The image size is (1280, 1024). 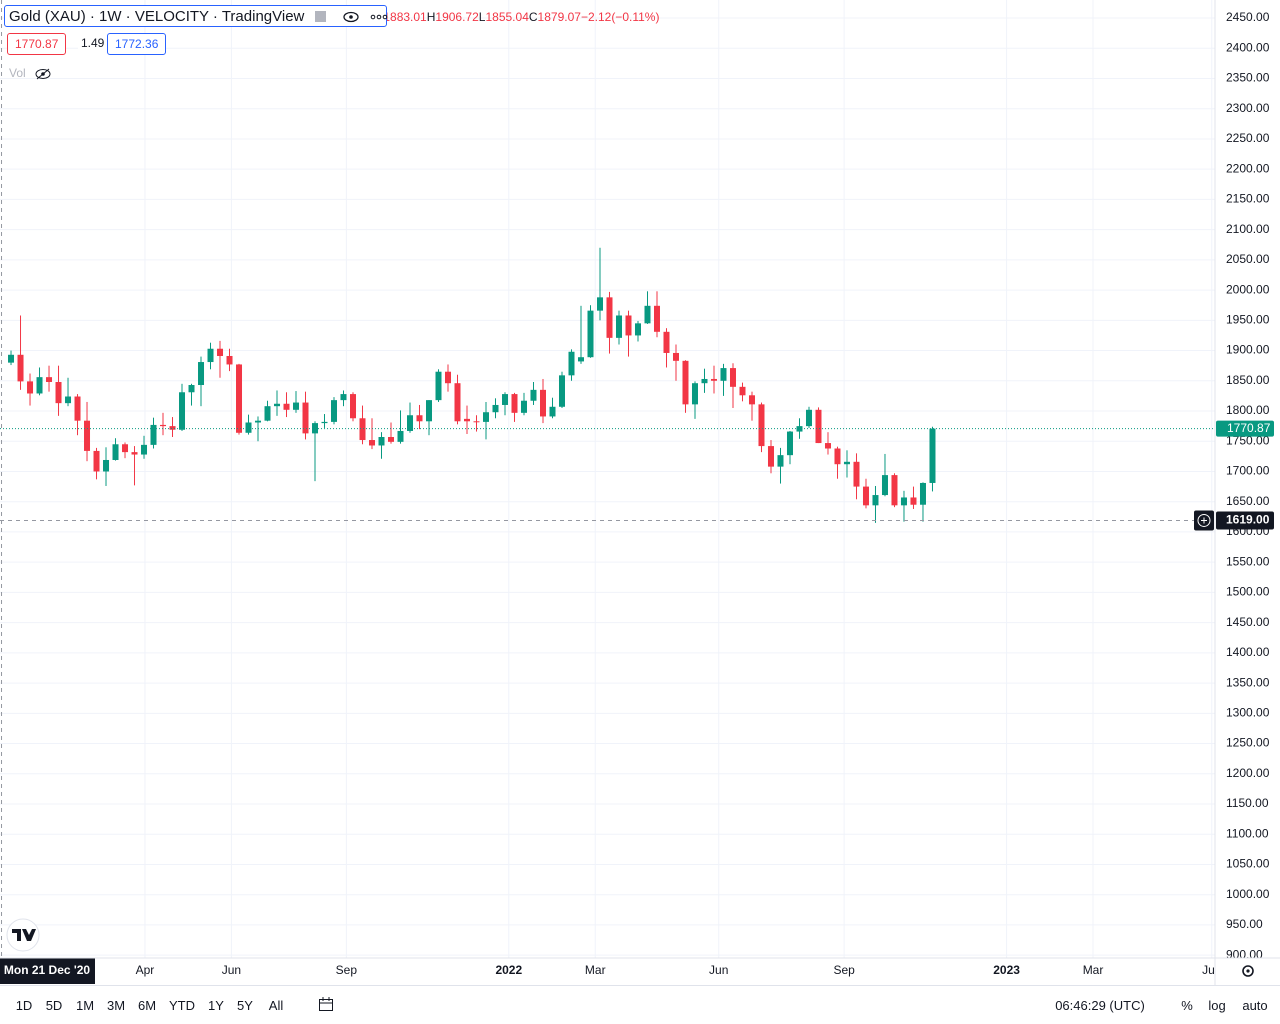 I want to click on legend-value: 1879.07, so click(x=559, y=17).